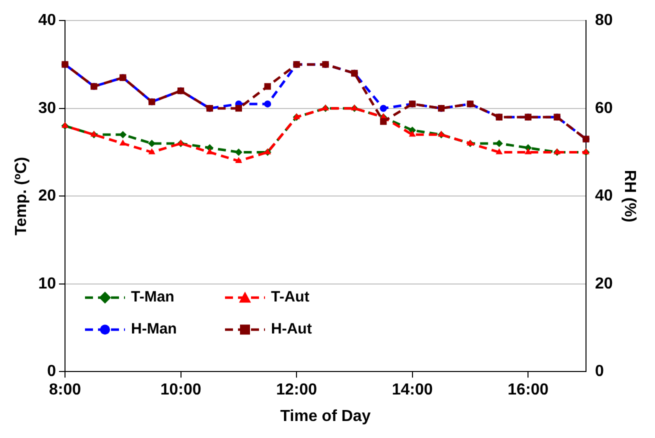 The width and height of the screenshot is (655, 438). What do you see at coordinates (290, 297) in the screenshot?
I see `legend-label: T-Aut` at bounding box center [290, 297].